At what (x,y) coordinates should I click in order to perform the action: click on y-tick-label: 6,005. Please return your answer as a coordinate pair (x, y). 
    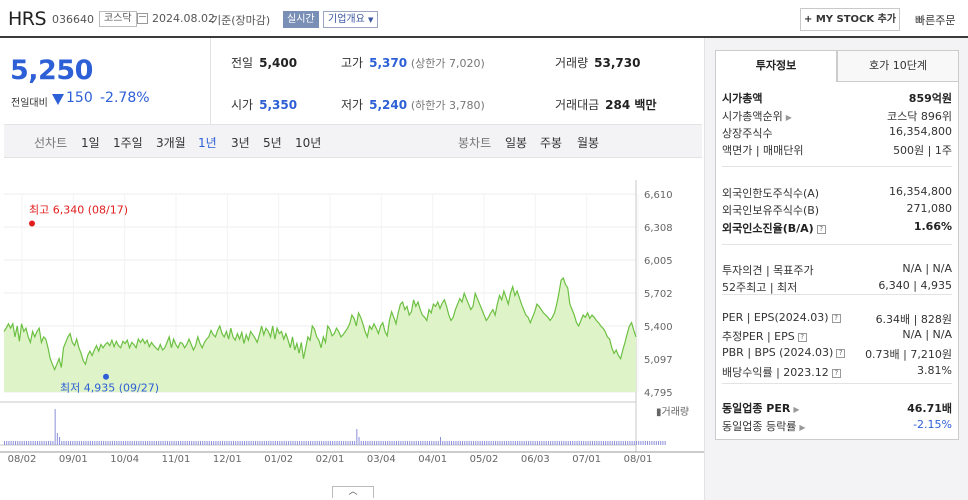
    Looking at the image, I should click on (658, 261).